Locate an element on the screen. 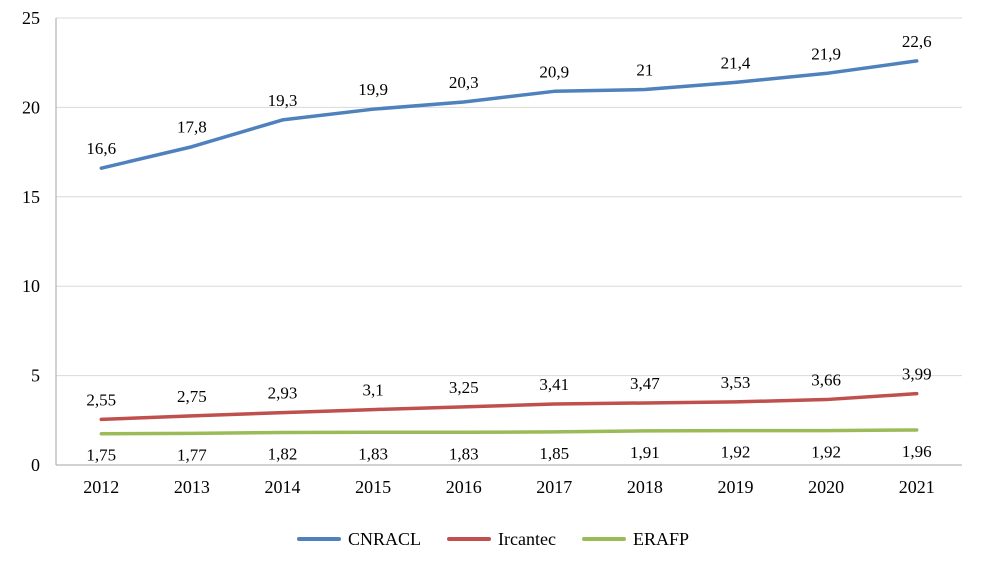 The height and width of the screenshot is (573, 986). legend-label-cnracl: CNRACL is located at coordinates (385, 539).